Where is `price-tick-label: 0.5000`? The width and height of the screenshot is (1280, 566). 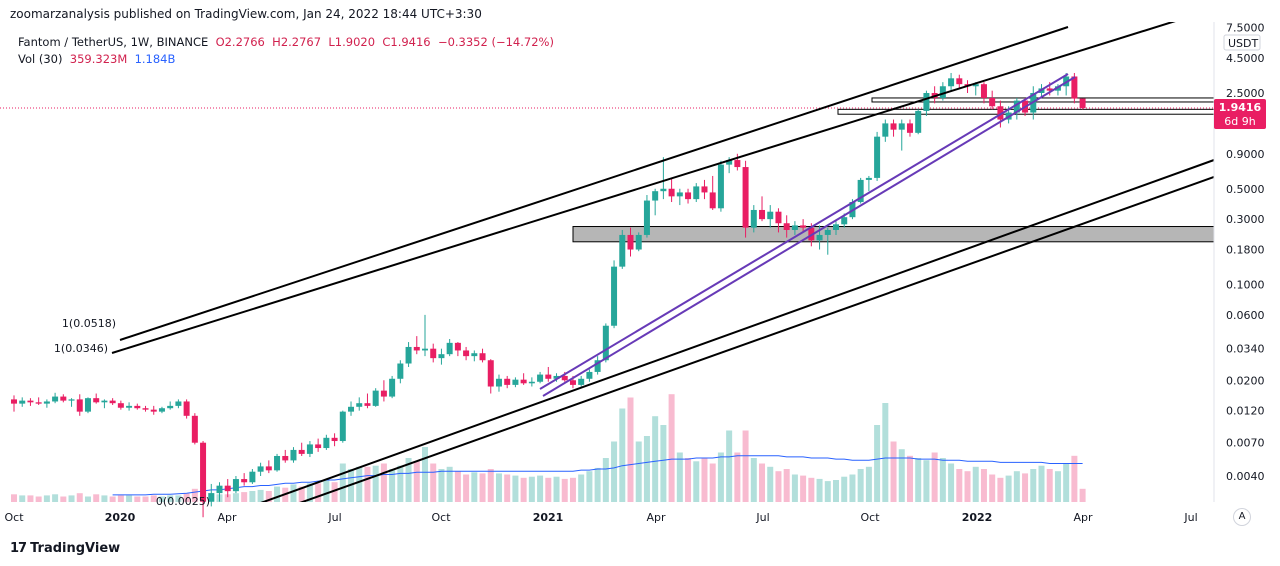 price-tick-label: 0.5000 is located at coordinates (1245, 189).